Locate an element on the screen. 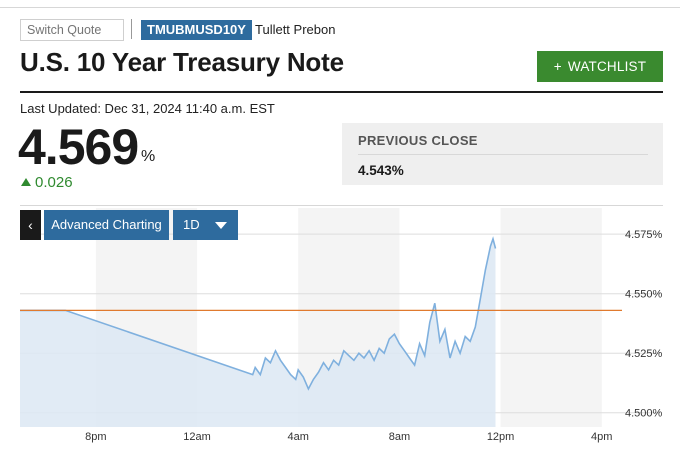 This screenshot has height=462, width=680. ticker-badge: TMUBMUSD10Y is located at coordinates (196, 30).